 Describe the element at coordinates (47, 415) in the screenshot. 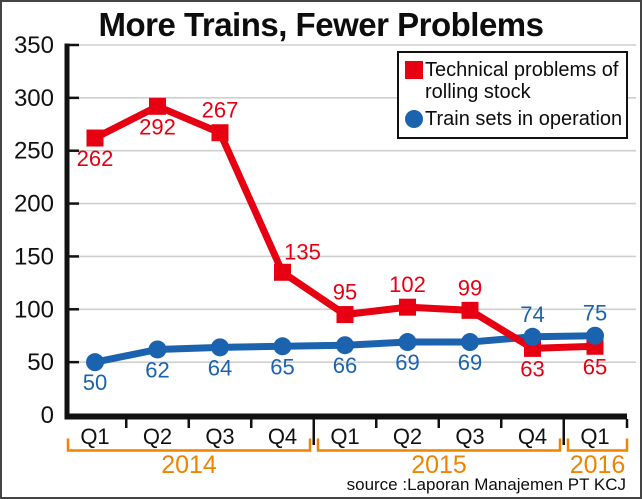

I see `y-axis-label: 0` at that location.